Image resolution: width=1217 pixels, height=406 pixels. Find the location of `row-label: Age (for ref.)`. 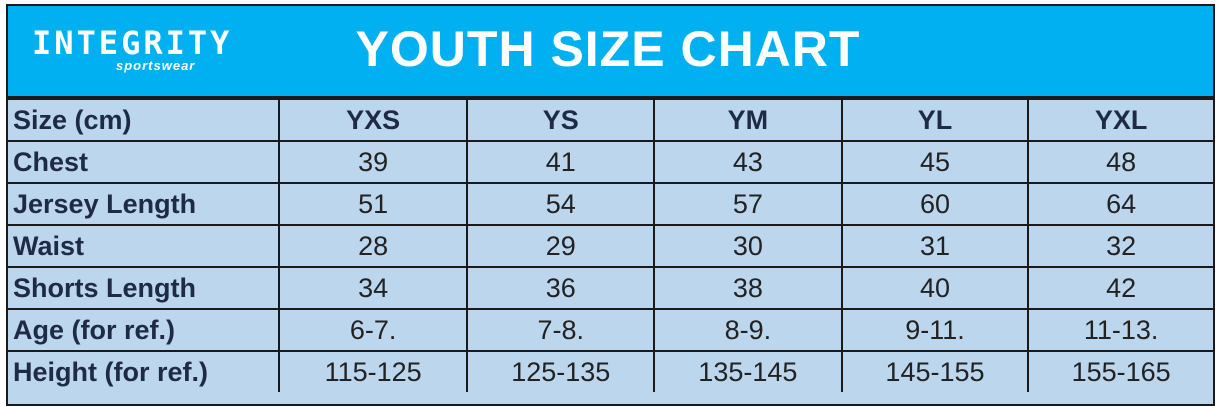

row-label: Age (for ref.) is located at coordinates (144, 330).